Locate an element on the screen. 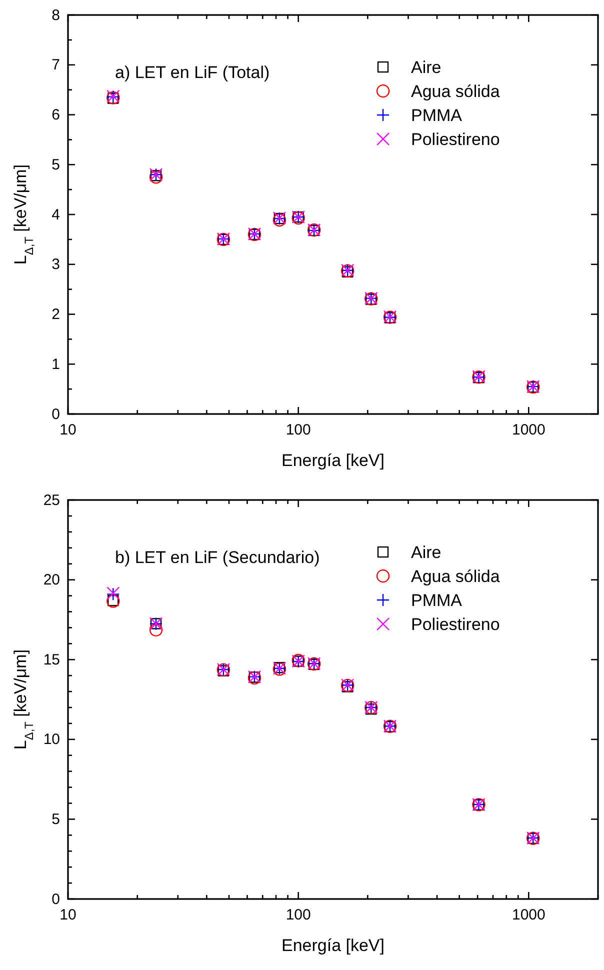 The width and height of the screenshot is (604, 970). y-tick-label: 3 is located at coordinates (56, 265).